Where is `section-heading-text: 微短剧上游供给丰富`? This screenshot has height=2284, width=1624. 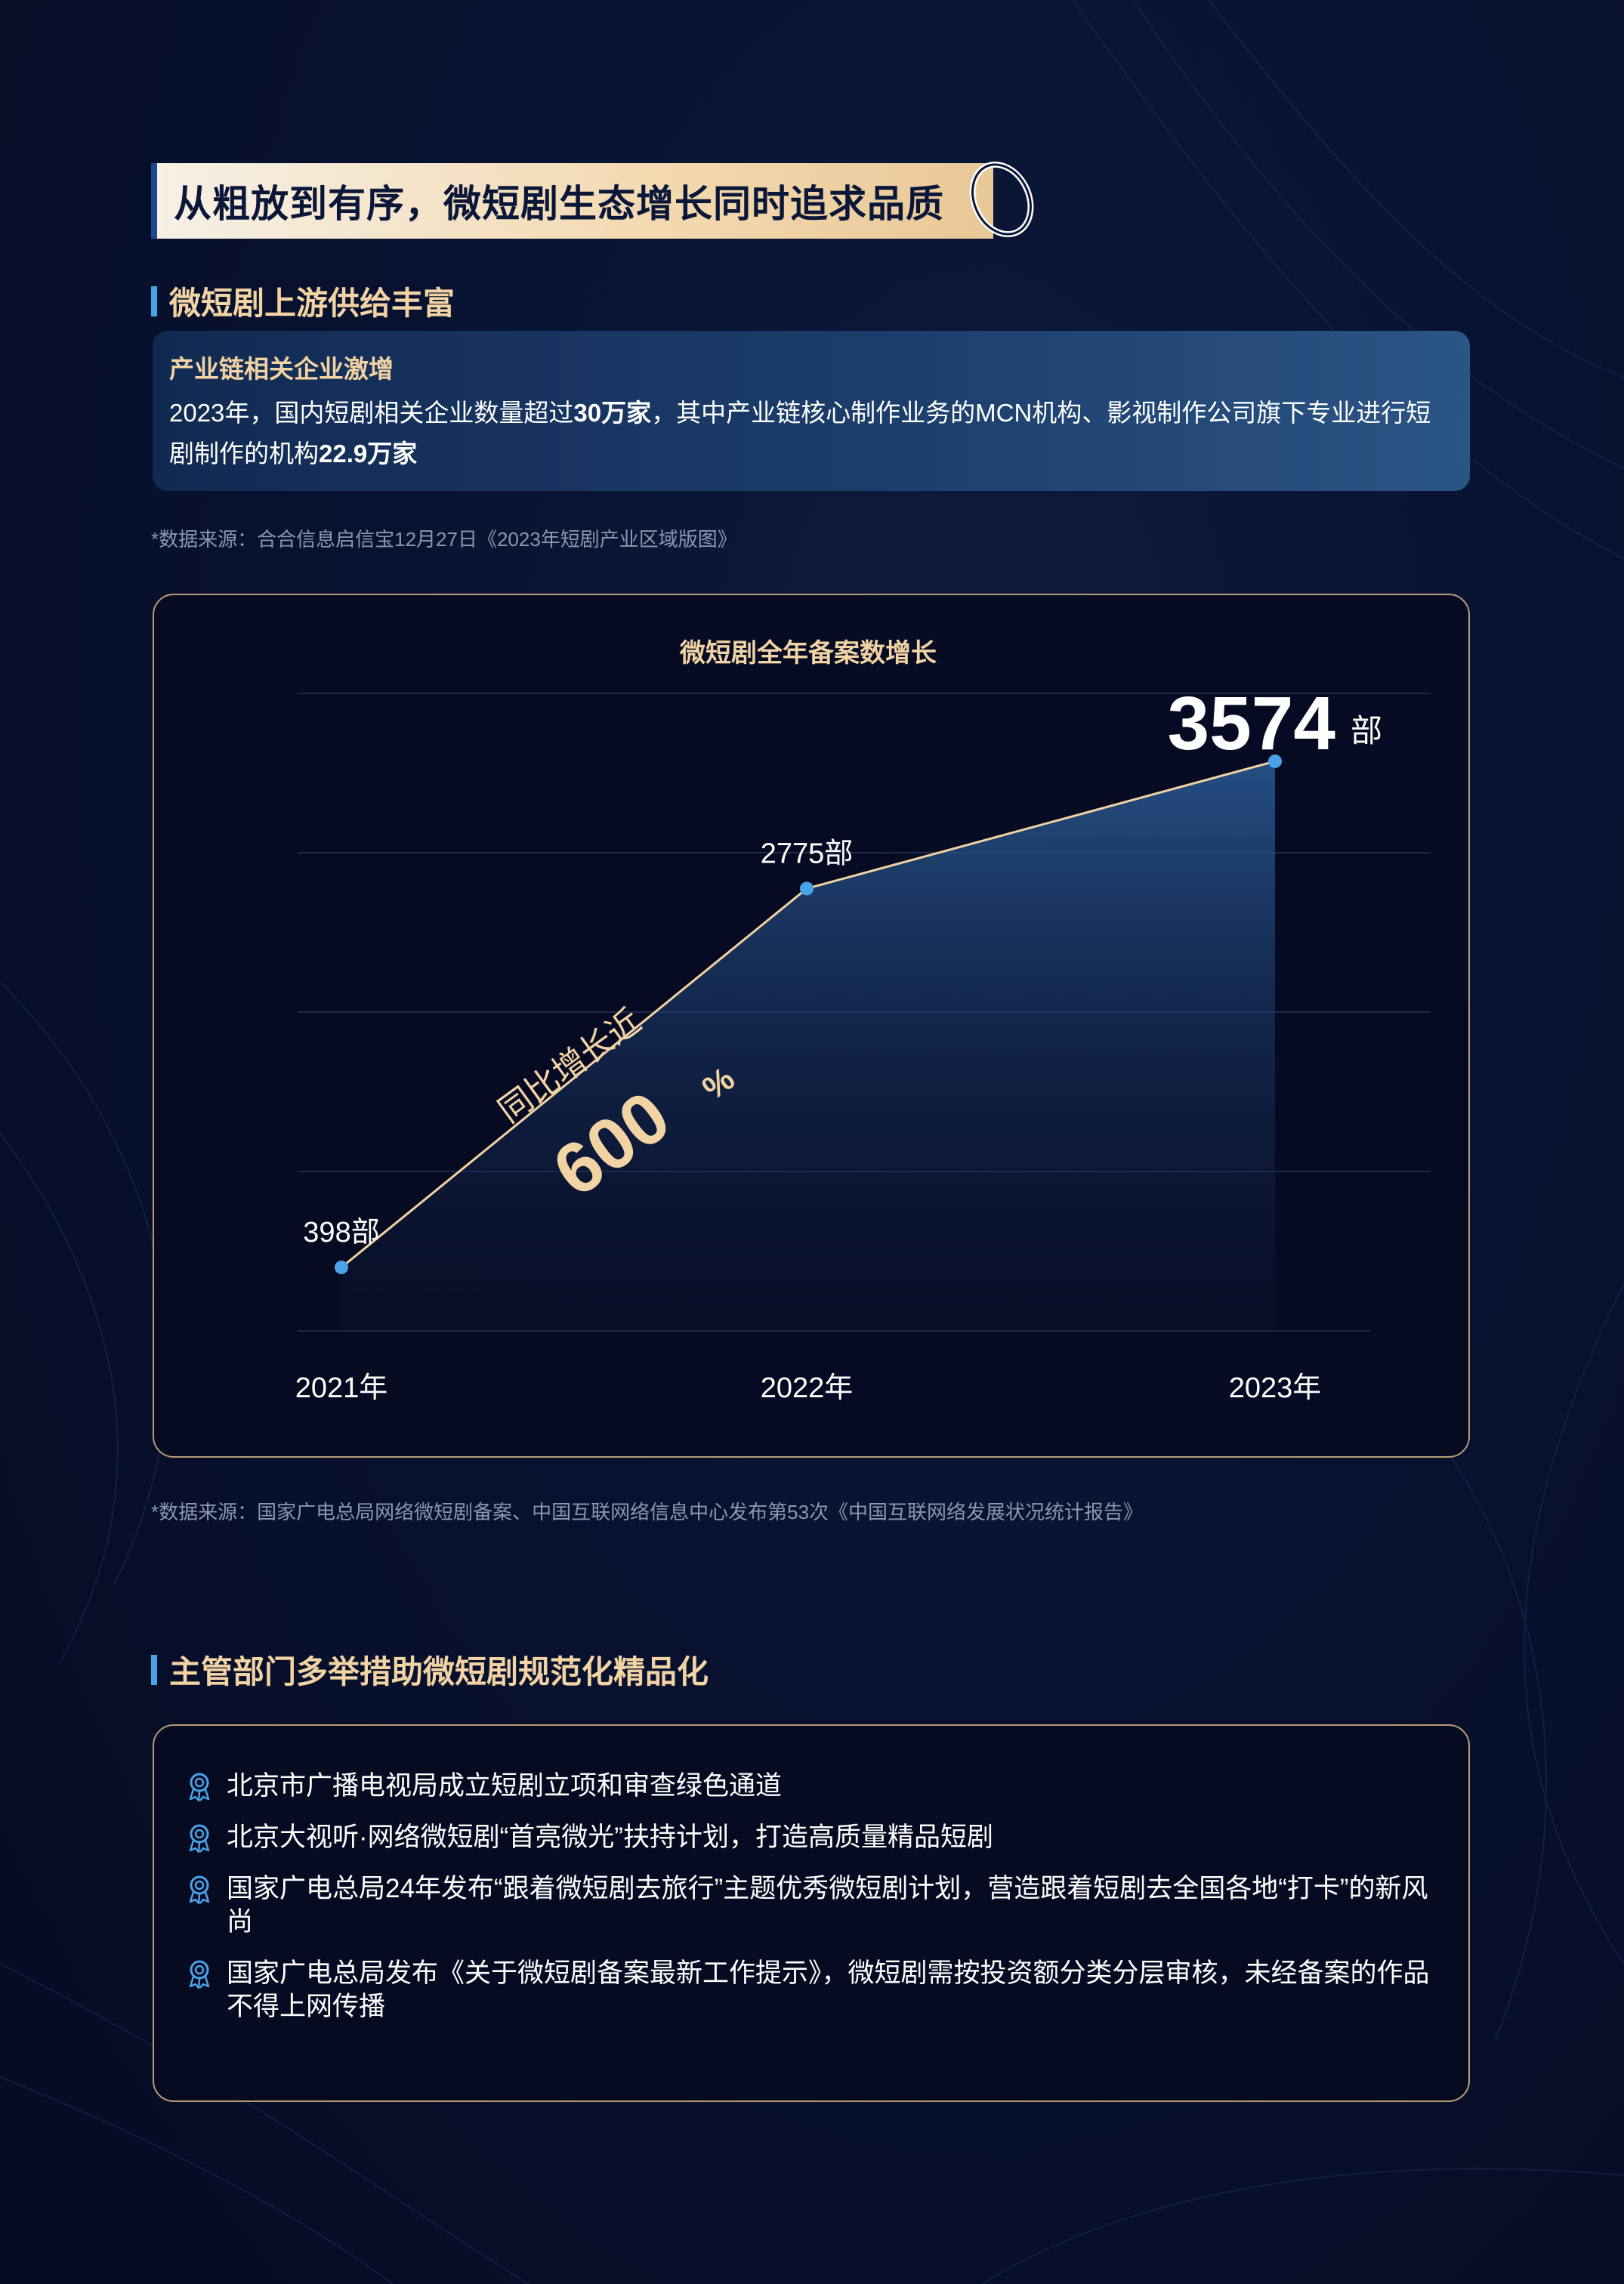 section-heading-text: 微短剧上游供给丰富 is located at coordinates (312, 303).